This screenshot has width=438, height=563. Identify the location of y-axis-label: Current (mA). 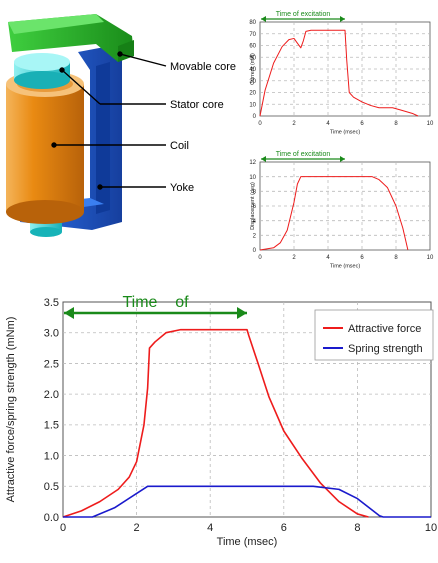
(253, 69).